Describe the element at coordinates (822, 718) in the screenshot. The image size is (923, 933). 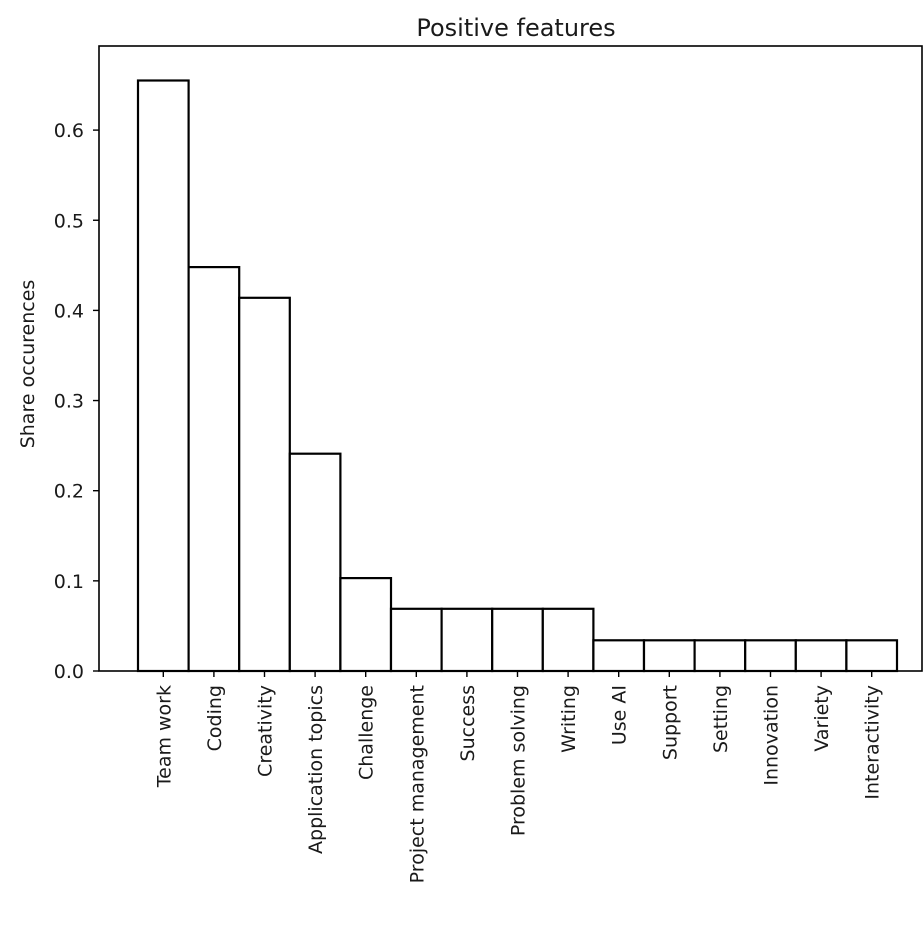
I see `x-tick-label: Variety` at that location.